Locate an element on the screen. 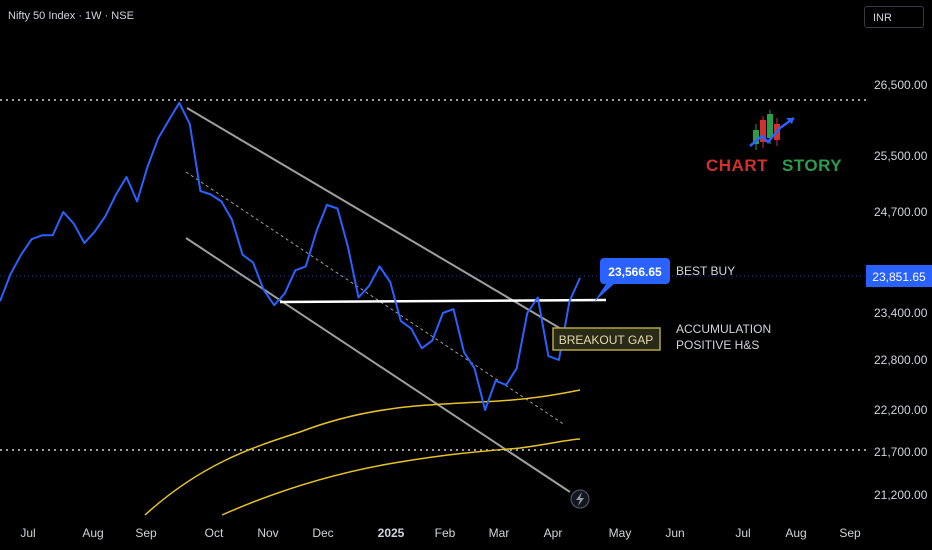  y-tick-label: 24,700.00 is located at coordinates (901, 212).